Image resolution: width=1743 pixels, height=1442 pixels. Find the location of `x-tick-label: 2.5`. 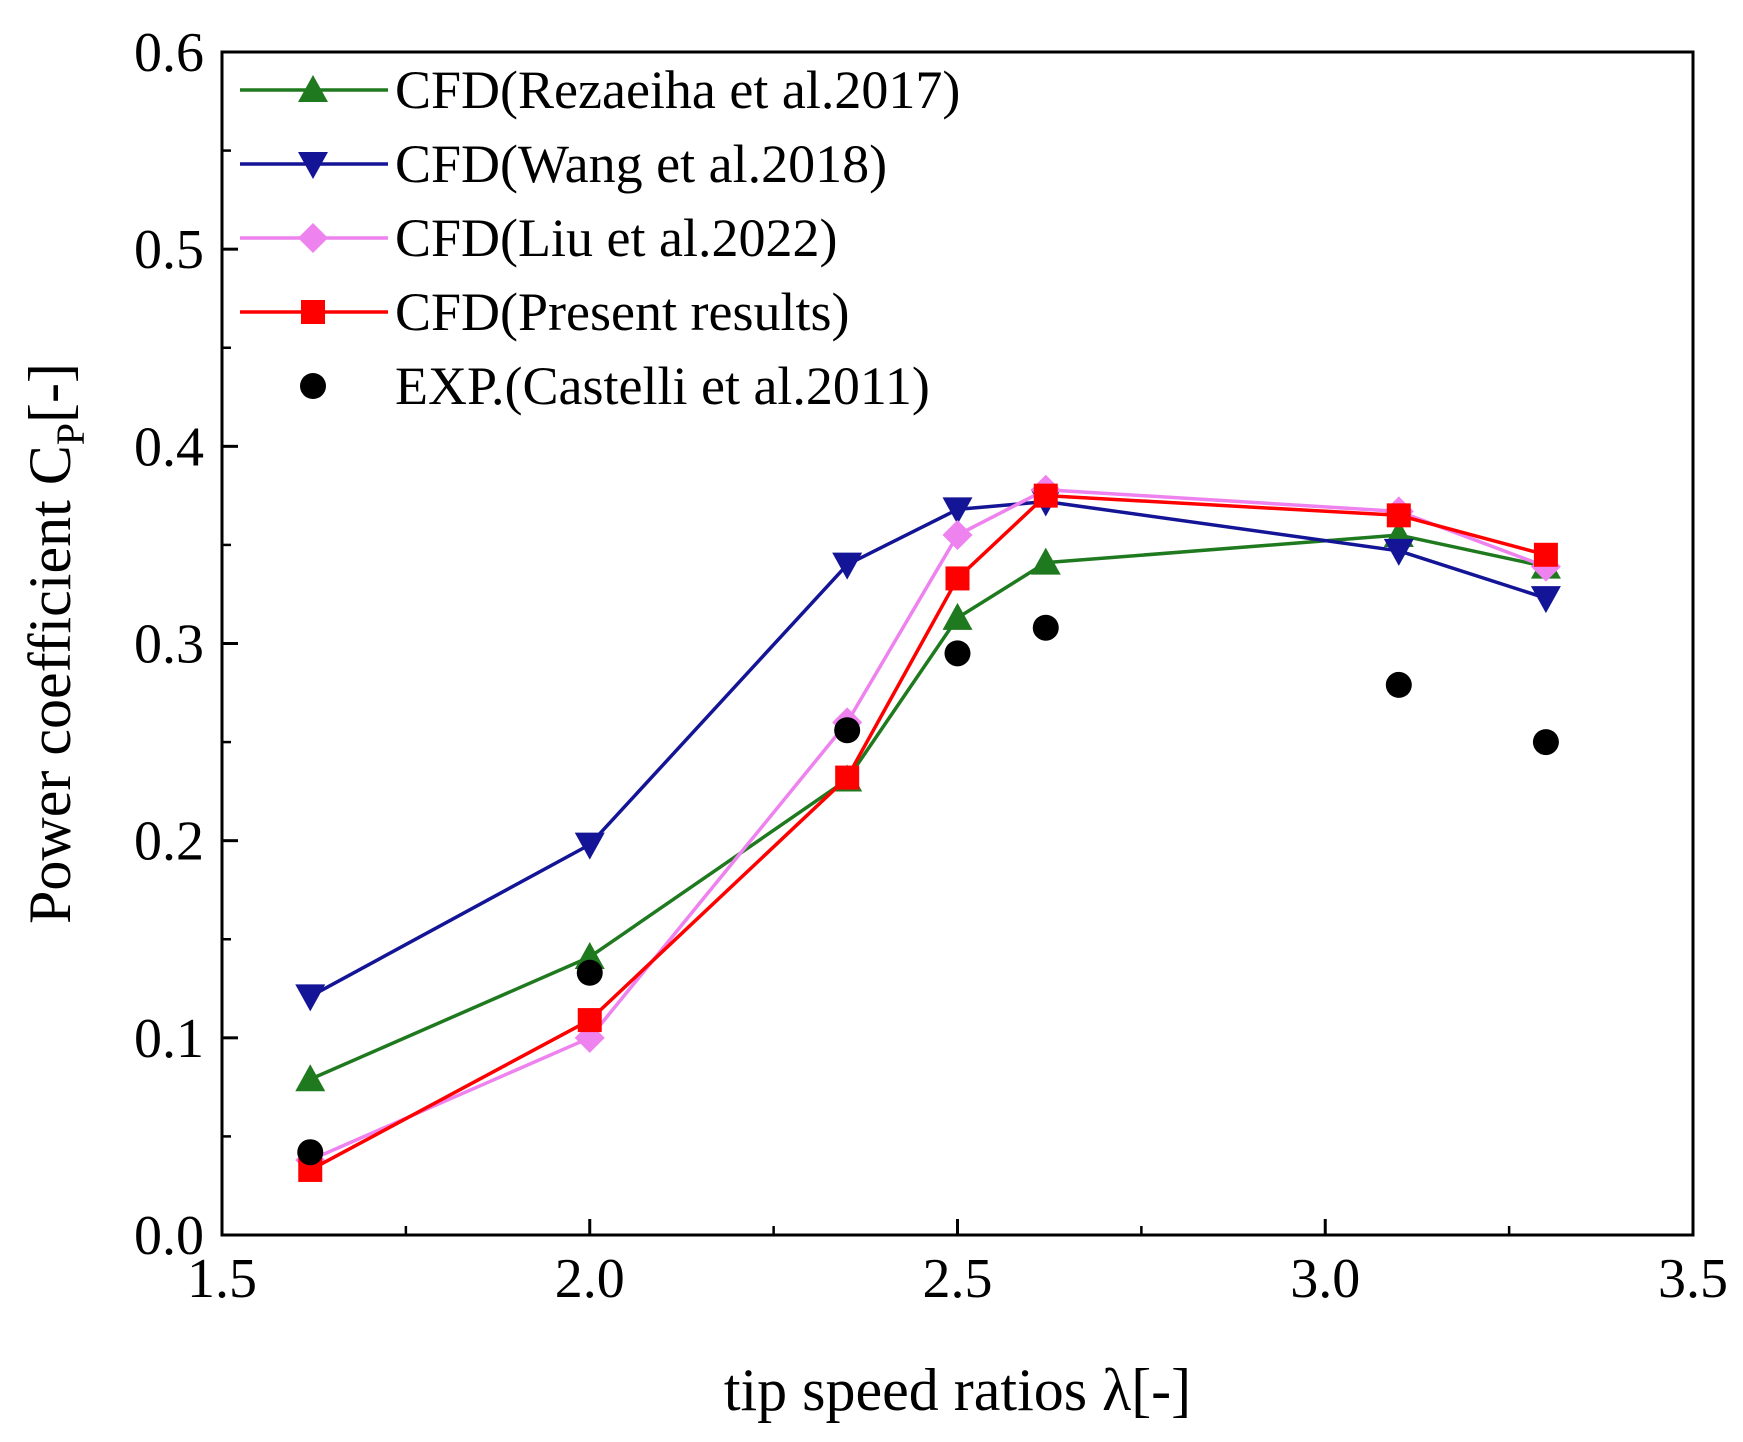

x-tick-label: 2.5 is located at coordinates (958, 1279).